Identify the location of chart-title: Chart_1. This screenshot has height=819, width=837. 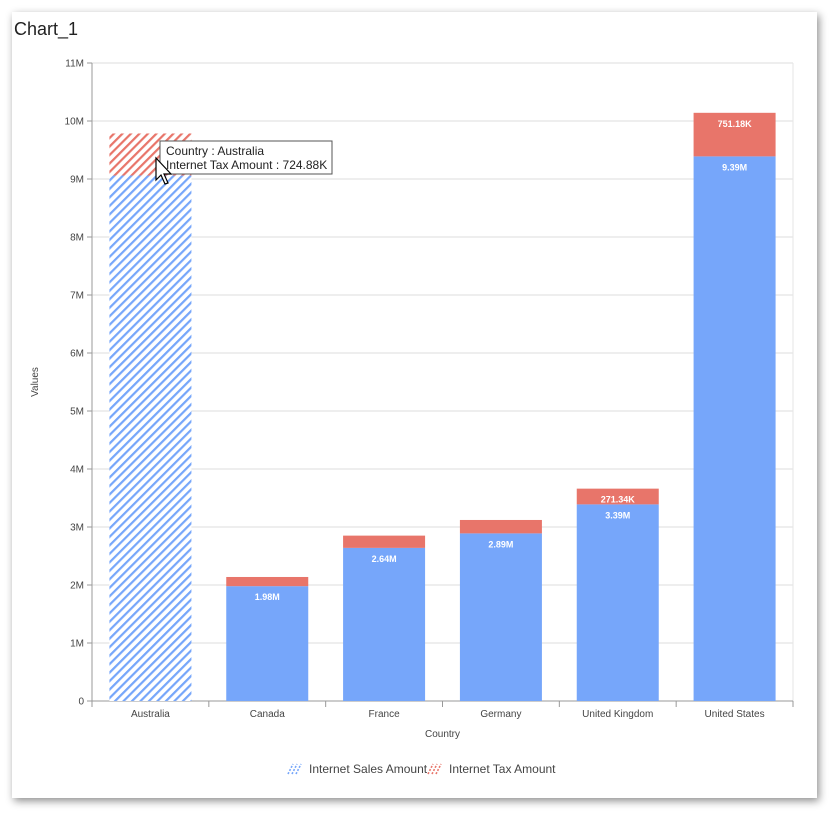
(46, 29).